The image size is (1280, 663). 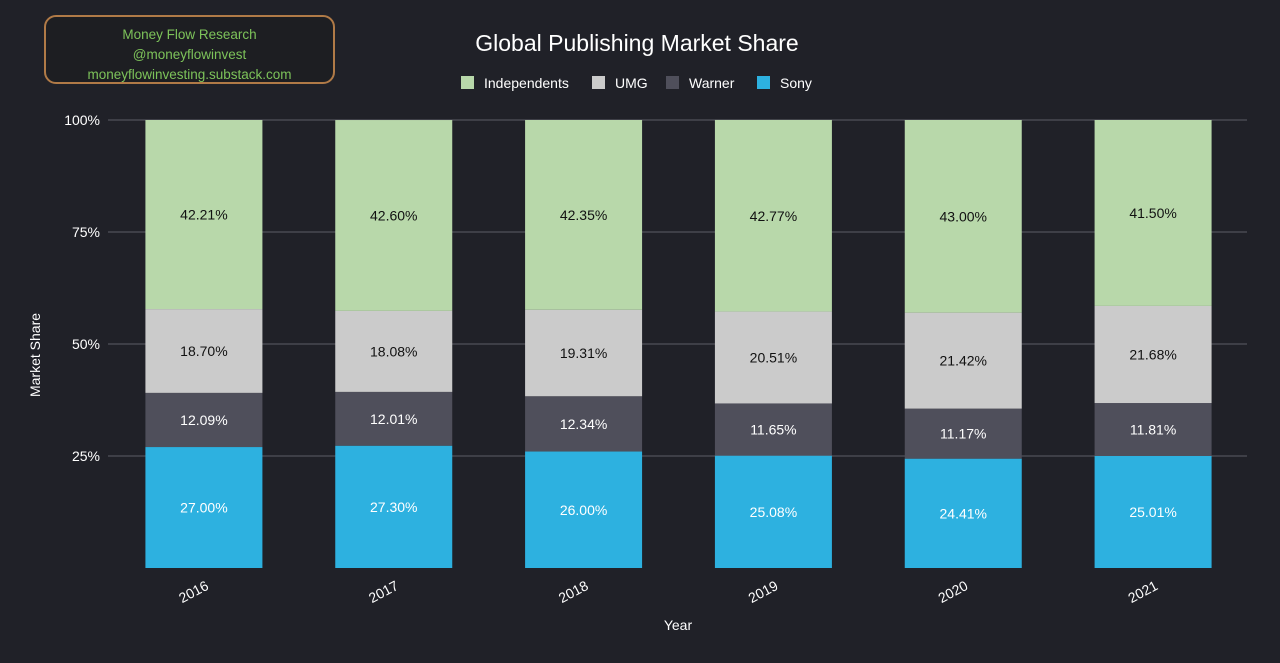 I want to click on x-tick-label: 2019, so click(x=763, y=591).